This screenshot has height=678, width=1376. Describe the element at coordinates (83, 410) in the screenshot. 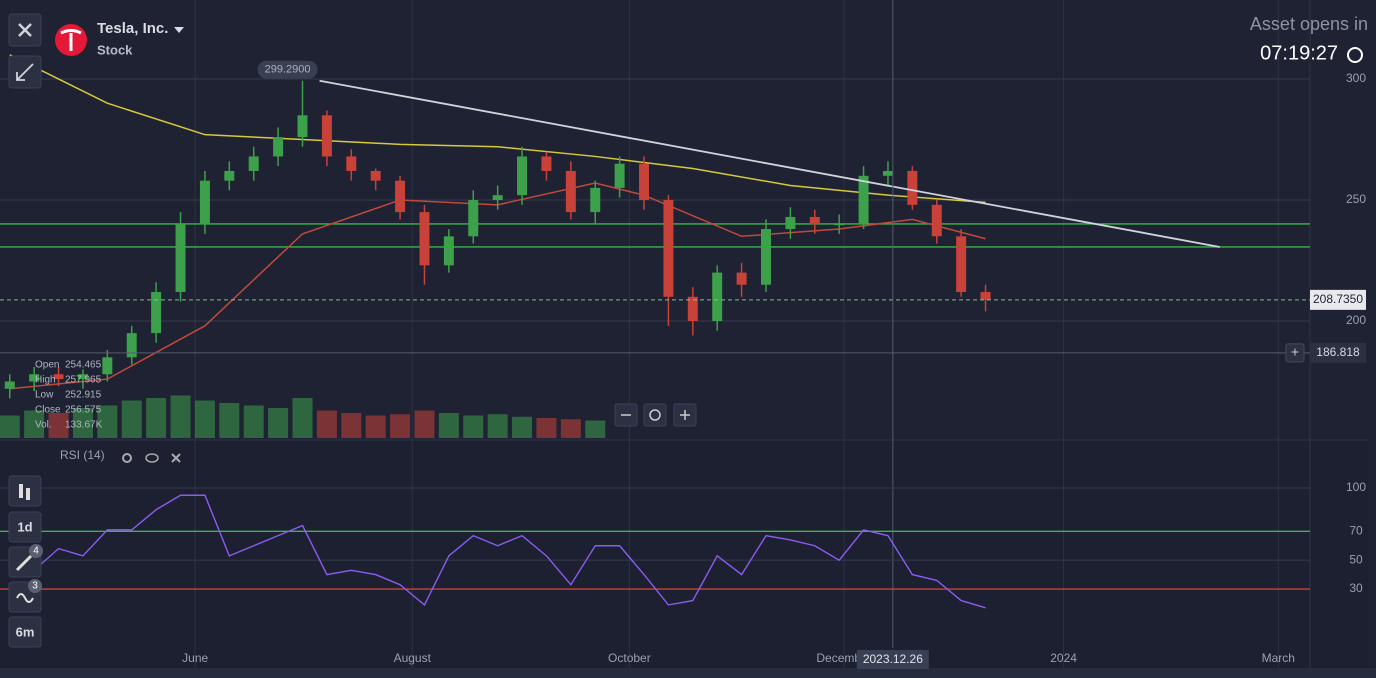

I see `ohlc-value: 256.575` at that location.